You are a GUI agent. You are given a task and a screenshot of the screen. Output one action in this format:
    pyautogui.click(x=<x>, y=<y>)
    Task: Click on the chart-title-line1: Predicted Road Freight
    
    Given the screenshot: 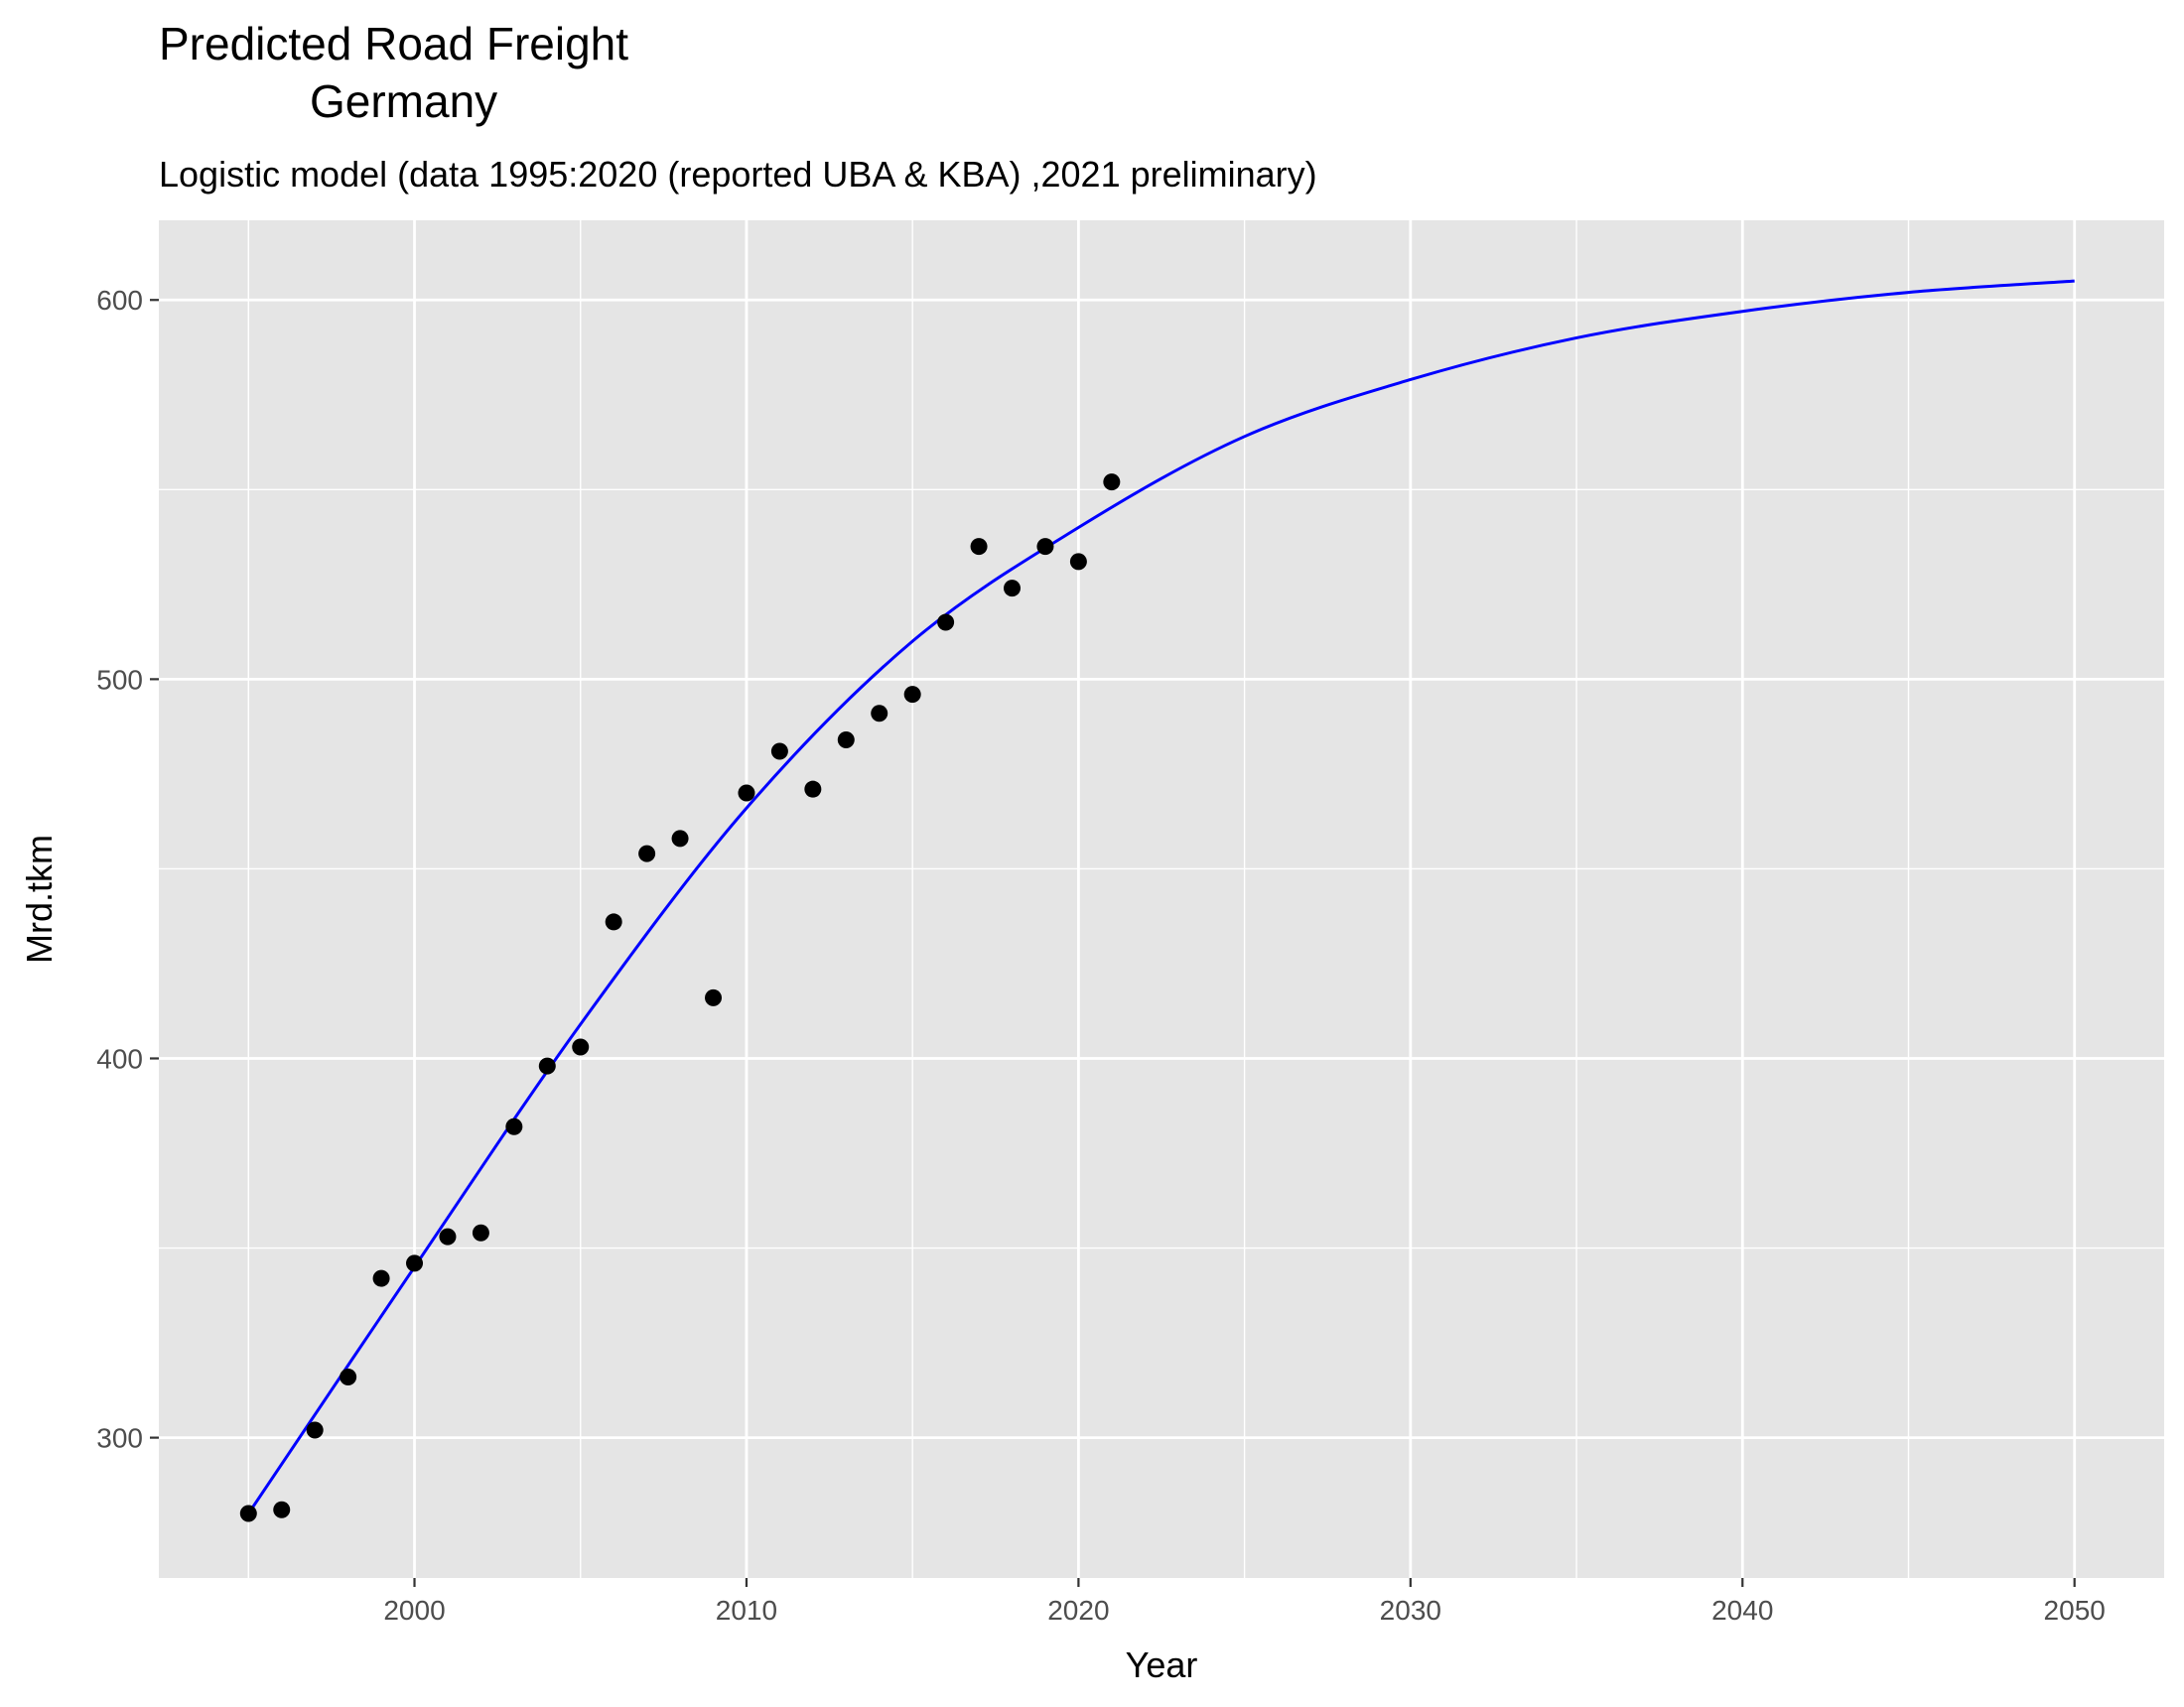 What is the action you would take?
    pyautogui.click(x=393, y=44)
    